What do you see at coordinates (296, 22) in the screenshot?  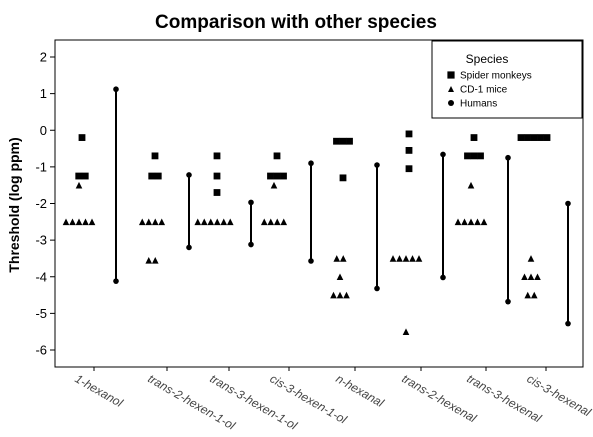 I see `chart-title: Comparison with other species` at bounding box center [296, 22].